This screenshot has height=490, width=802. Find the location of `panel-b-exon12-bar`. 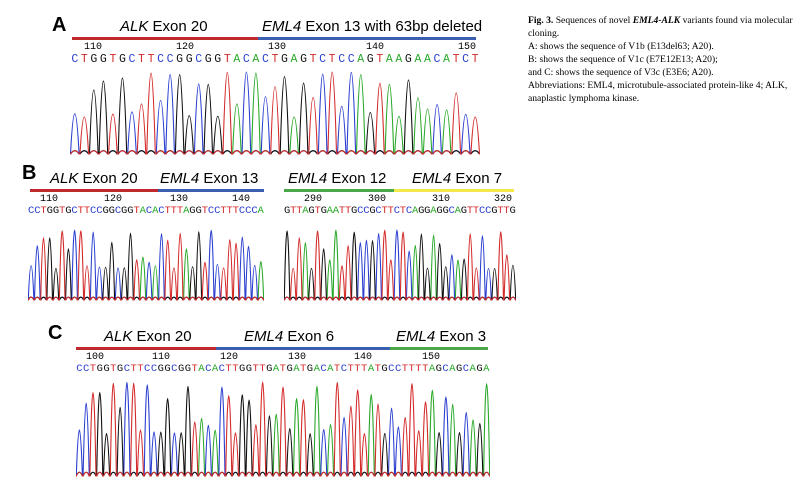

panel-b-exon12-bar is located at coordinates (339, 190).